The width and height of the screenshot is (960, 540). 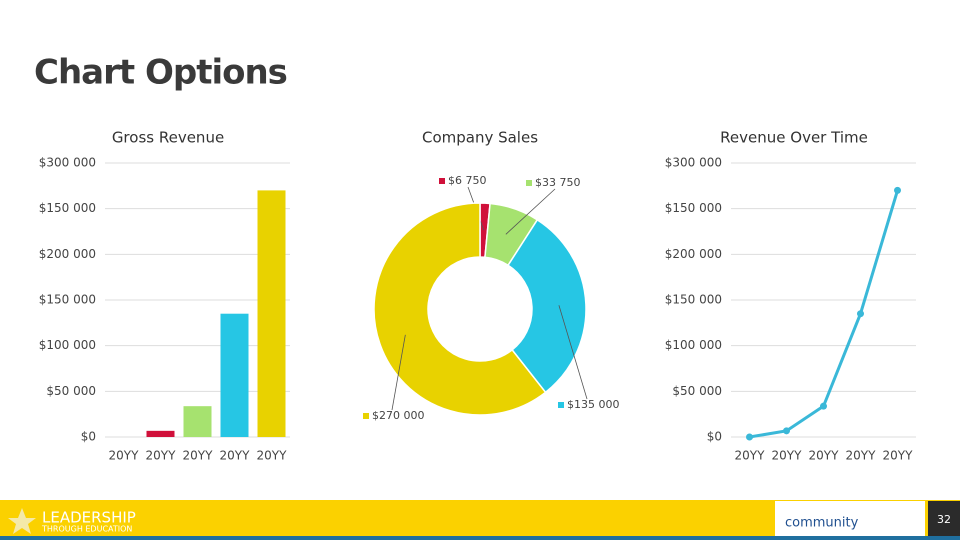 What do you see at coordinates (160, 73) in the screenshot?
I see `slide-title: Chart Options` at bounding box center [160, 73].